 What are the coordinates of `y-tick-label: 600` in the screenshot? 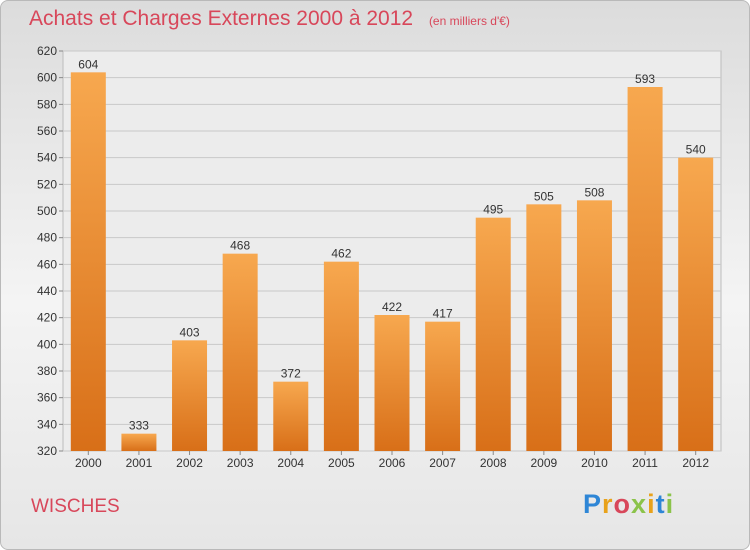 It's located at (47, 78).